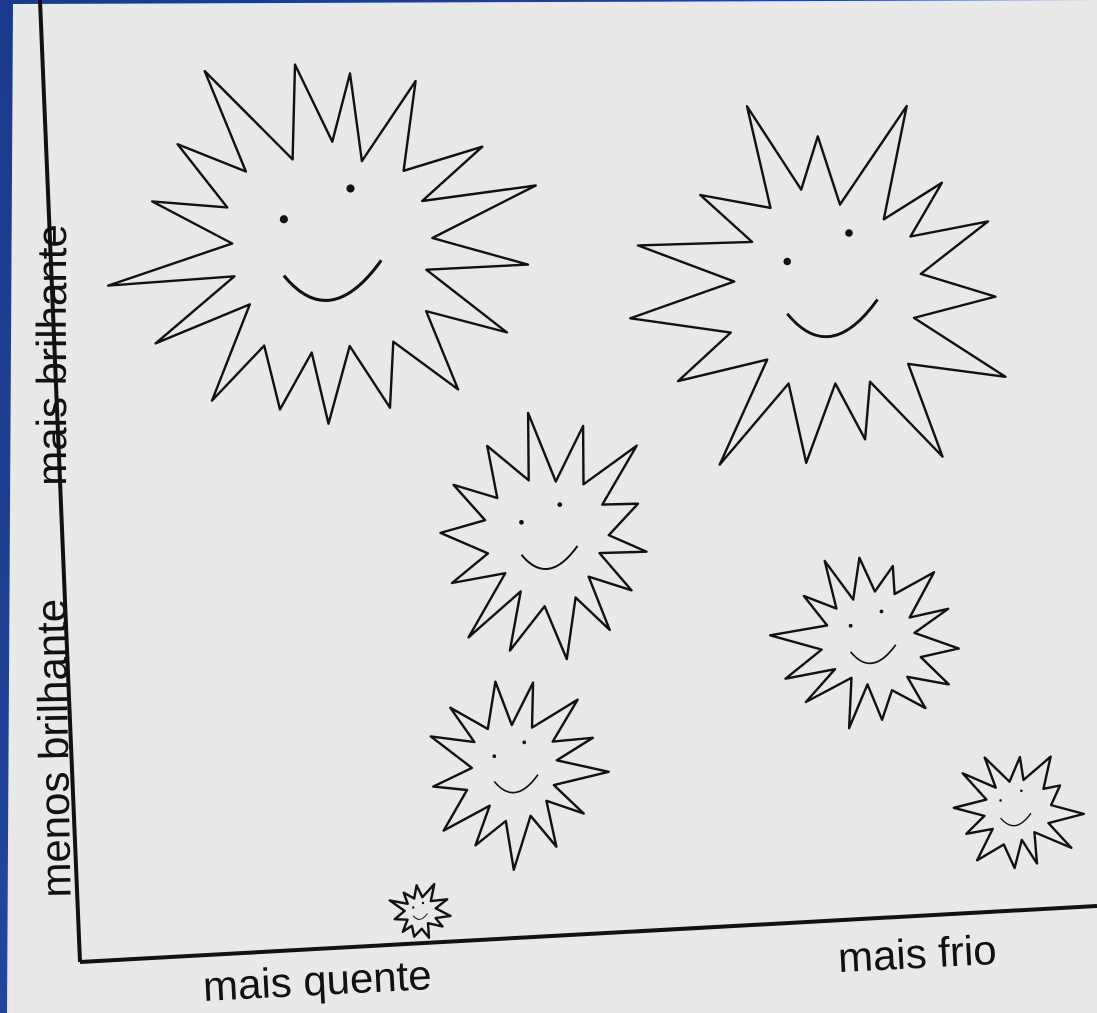  Describe the element at coordinates (53, 748) in the screenshot. I see `y-axis-bottom-label: menos brilhante` at that location.